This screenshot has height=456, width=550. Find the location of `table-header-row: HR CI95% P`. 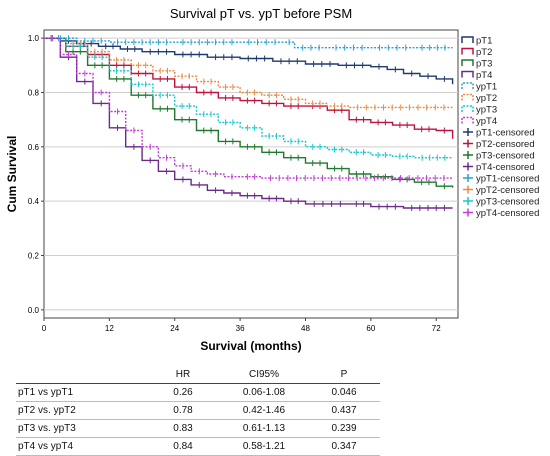

table-header-row: HR CI95% P is located at coordinates (198, 375).